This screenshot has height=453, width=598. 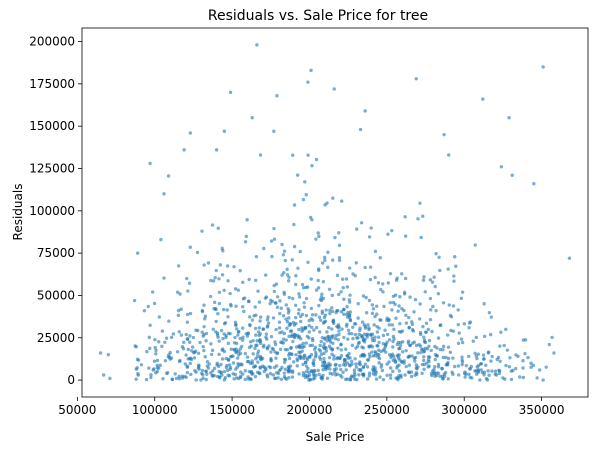 I want to click on y-tick-label: 75000, so click(x=56, y=253).